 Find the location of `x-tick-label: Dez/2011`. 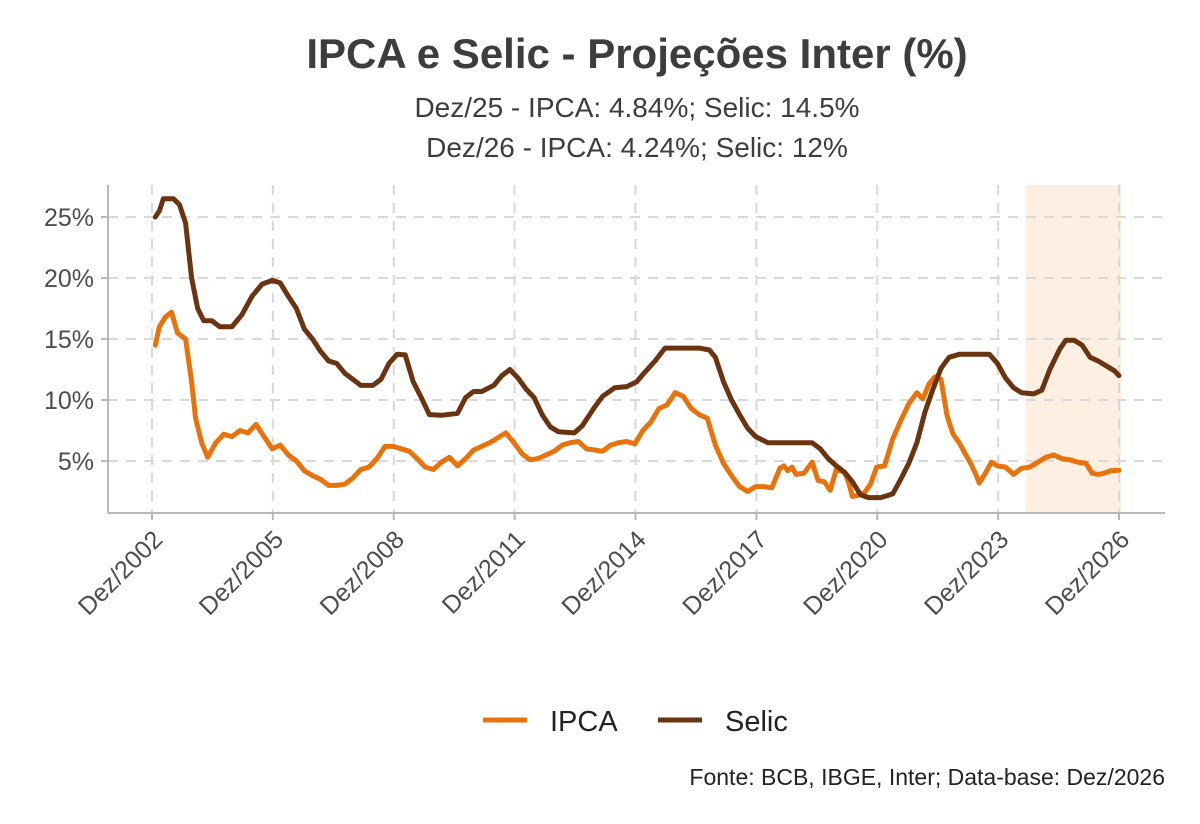

x-tick-label: Dez/2011 is located at coordinates (484, 572).